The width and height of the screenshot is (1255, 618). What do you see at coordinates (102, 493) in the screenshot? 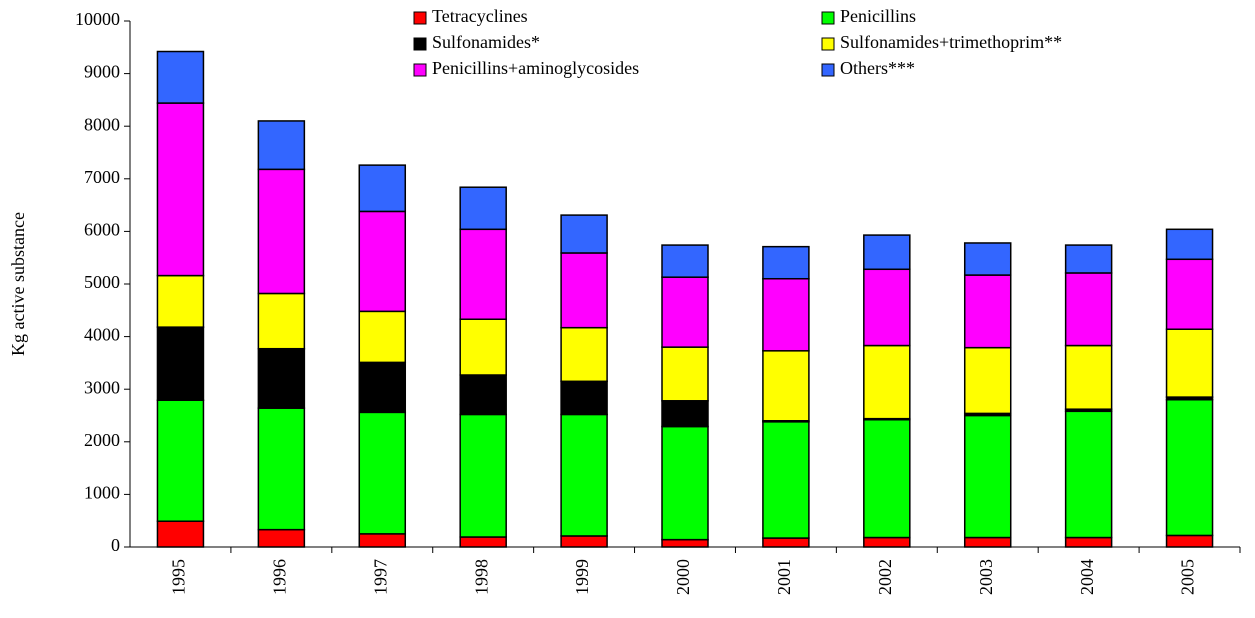
I see `y-tick-label: 1000` at bounding box center [102, 493].